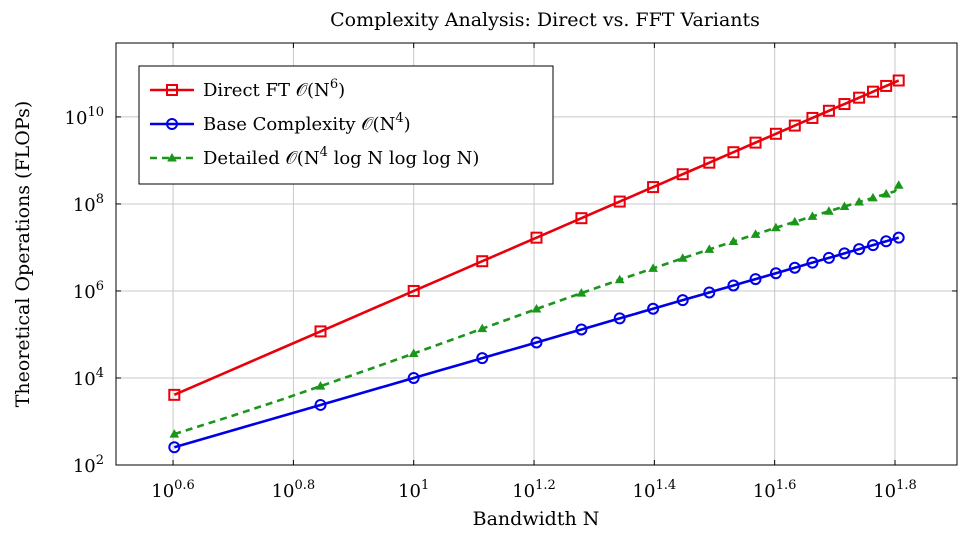 This screenshot has width=967, height=536. Describe the element at coordinates (274, 89) in the screenshot. I see `legend-label: Direct FT 𝒪(N6)` at that location.